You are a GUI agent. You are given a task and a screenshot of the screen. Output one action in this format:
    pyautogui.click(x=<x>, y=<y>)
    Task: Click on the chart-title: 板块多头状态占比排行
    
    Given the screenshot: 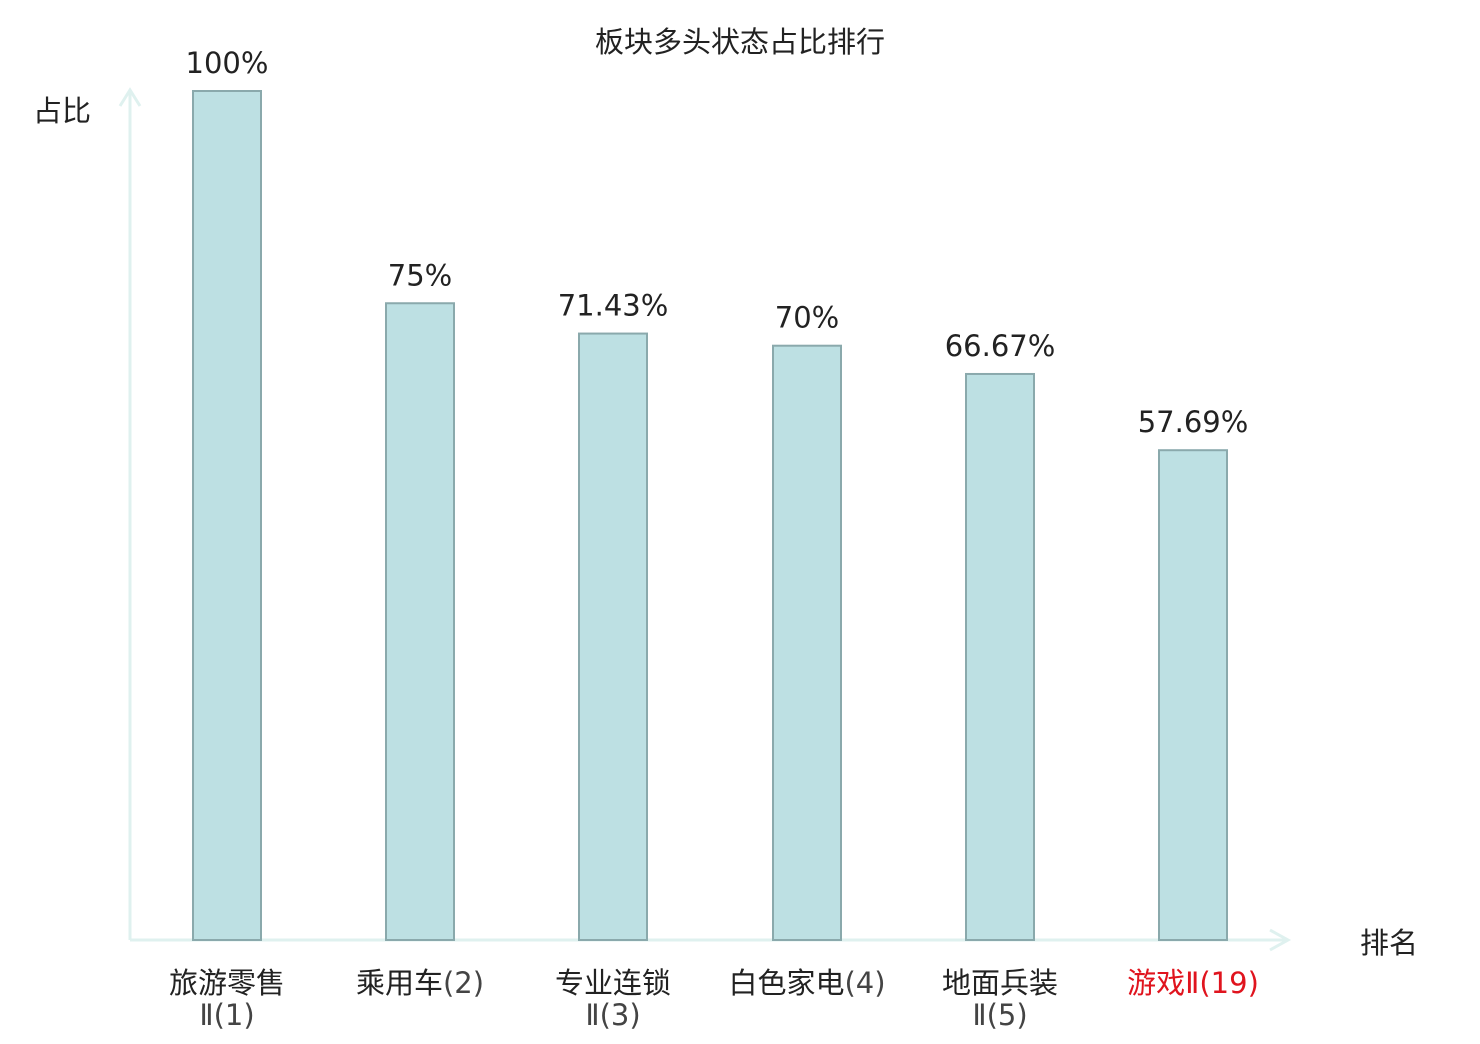 What is the action you would take?
    pyautogui.click(x=740, y=42)
    